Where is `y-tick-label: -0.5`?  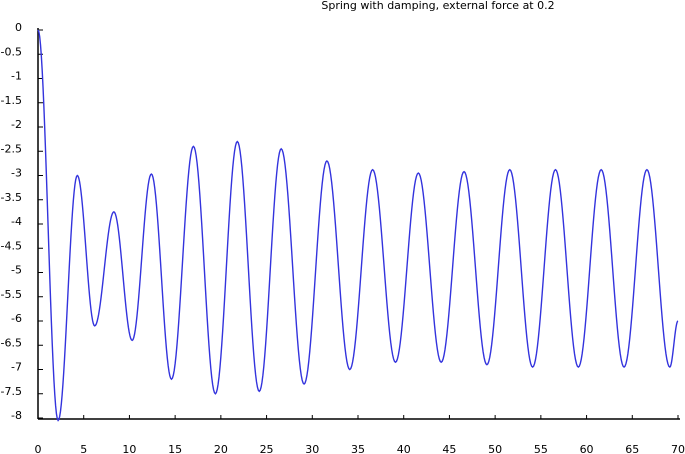 y-tick-label: -0.5 is located at coordinates (11, 51).